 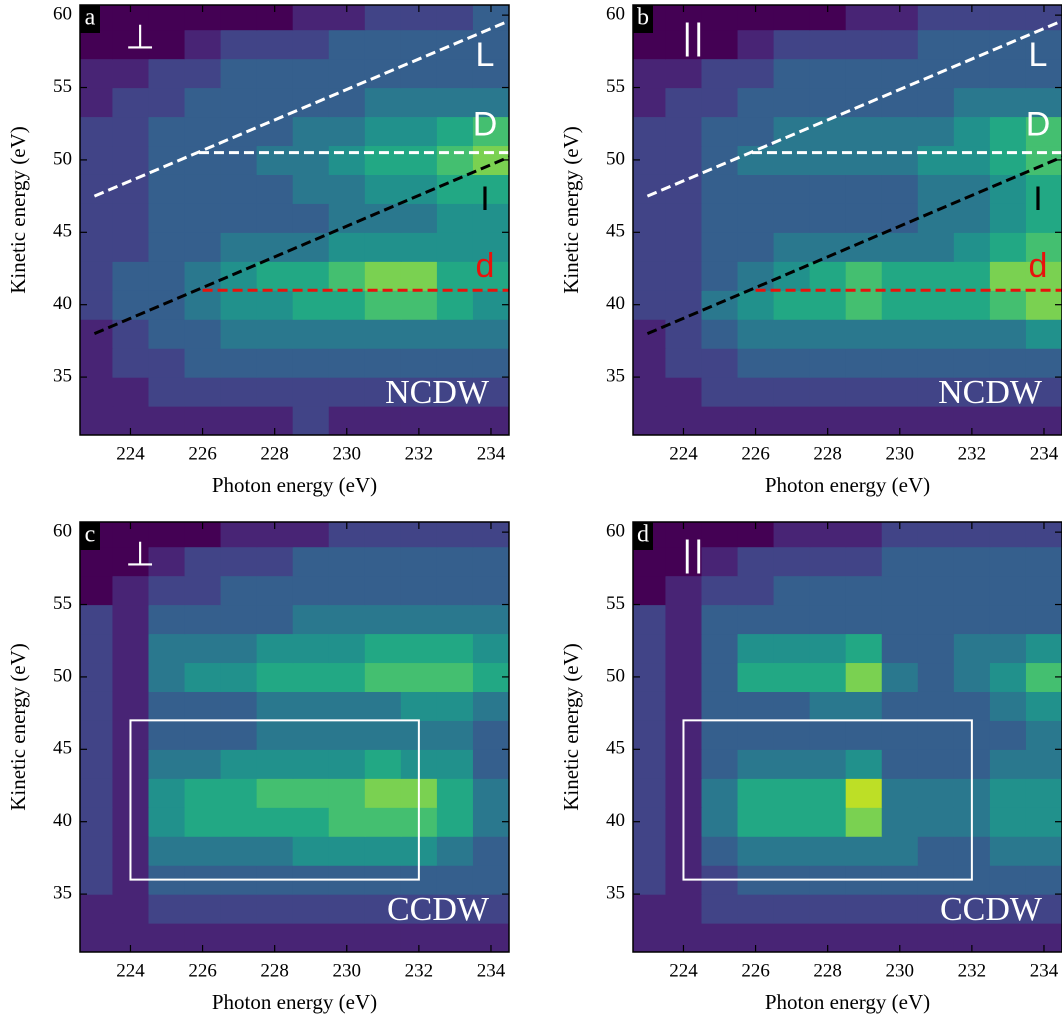 What do you see at coordinates (294, 485) in the screenshot?
I see `x-axis-label: Photon energy (eV)` at bounding box center [294, 485].